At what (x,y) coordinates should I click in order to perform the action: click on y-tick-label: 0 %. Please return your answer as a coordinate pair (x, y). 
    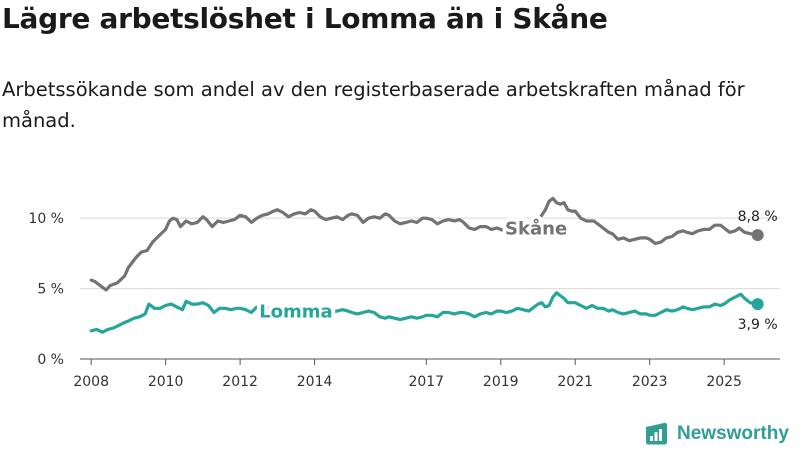
    Looking at the image, I should click on (50, 360).